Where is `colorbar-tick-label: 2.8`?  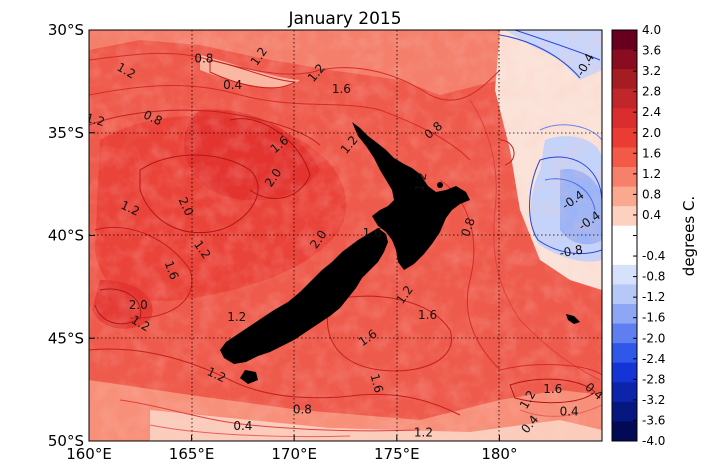 colorbar-tick-label: 2.8 is located at coordinates (651, 92).